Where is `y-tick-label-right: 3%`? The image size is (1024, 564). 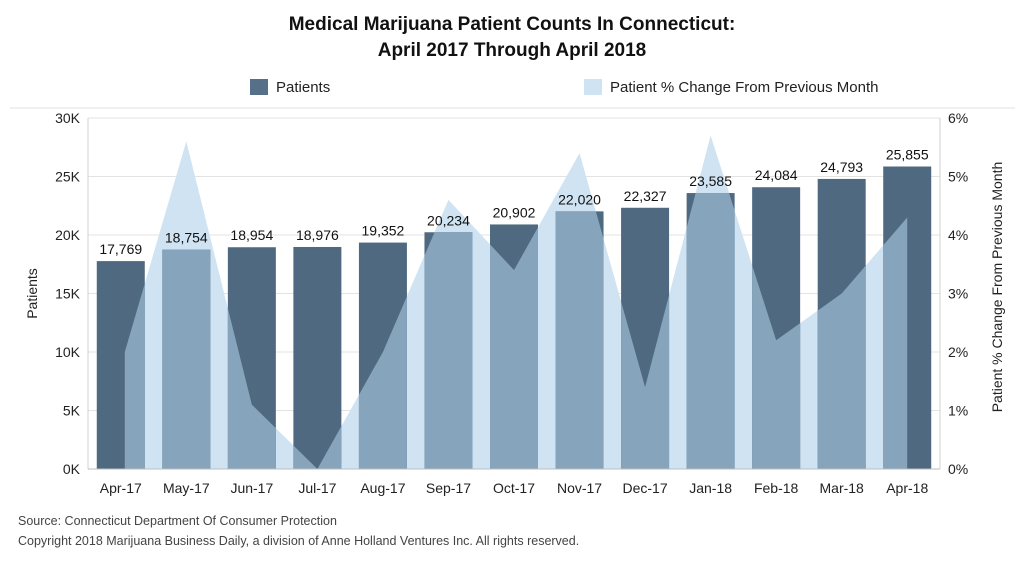
y-tick-label-right: 3% is located at coordinates (958, 294).